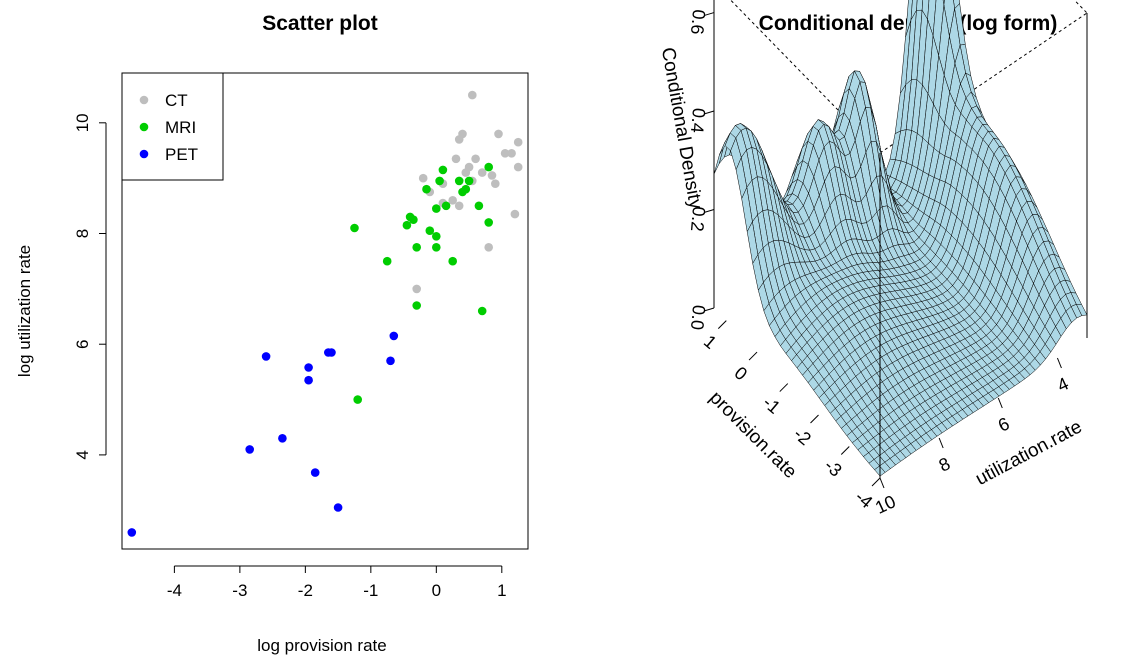  I want to click on legend-box, so click(172, 126).